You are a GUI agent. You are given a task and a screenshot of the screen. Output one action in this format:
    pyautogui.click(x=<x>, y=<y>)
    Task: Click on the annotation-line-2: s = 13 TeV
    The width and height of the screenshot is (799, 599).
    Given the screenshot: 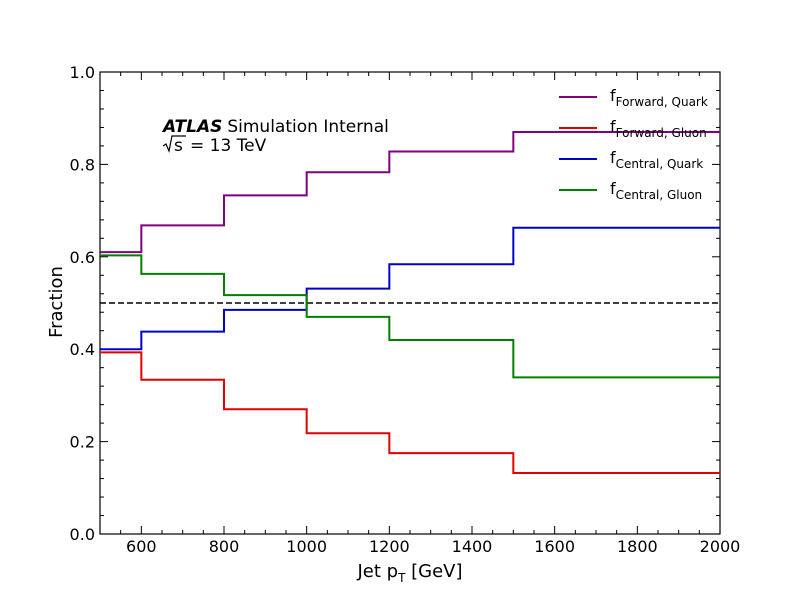 What is the action you would take?
    pyautogui.click(x=214, y=145)
    